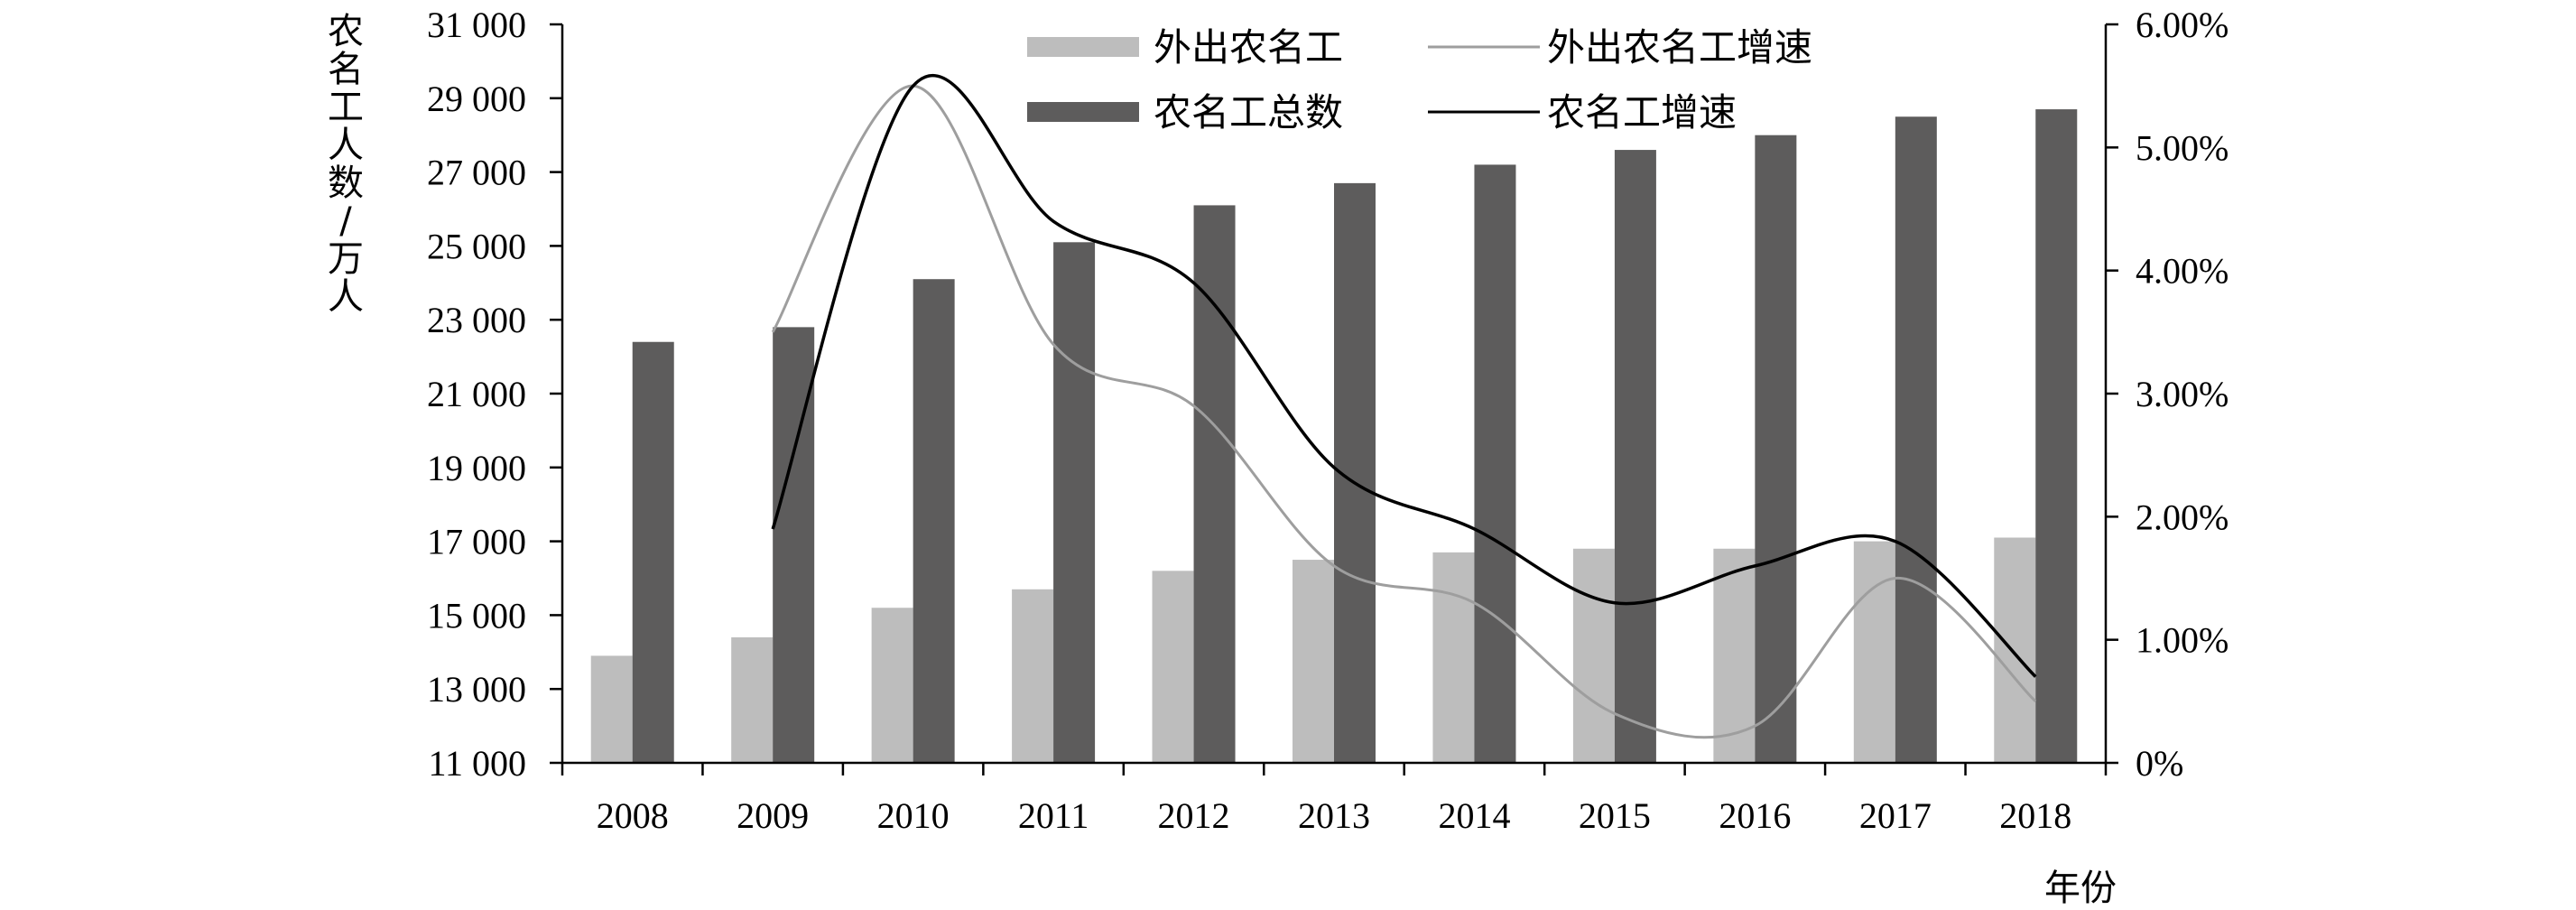  I want to click on y-tick-label: 25 000, so click(476, 246).